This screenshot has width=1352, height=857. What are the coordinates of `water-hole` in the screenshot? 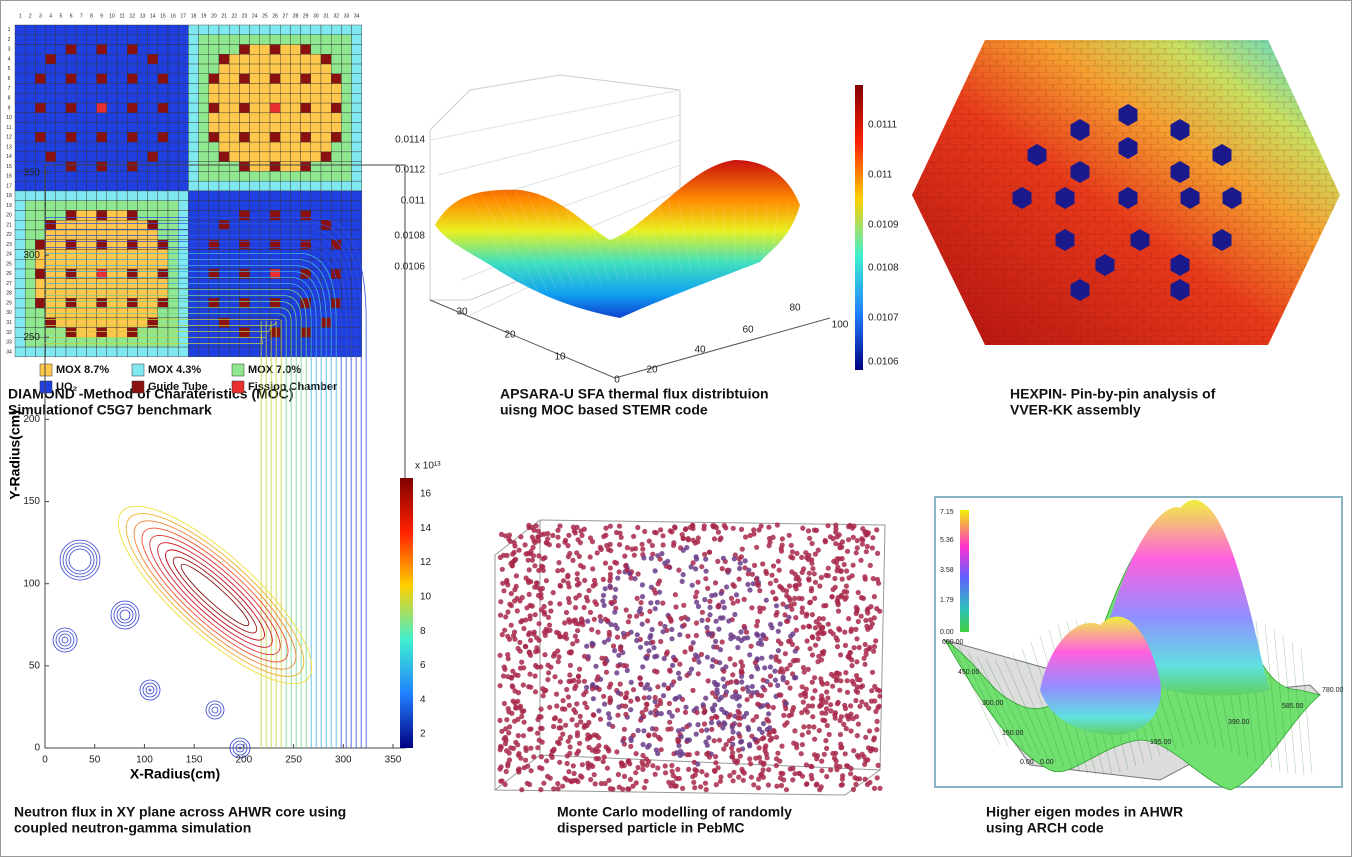 It's located at (1022, 198).